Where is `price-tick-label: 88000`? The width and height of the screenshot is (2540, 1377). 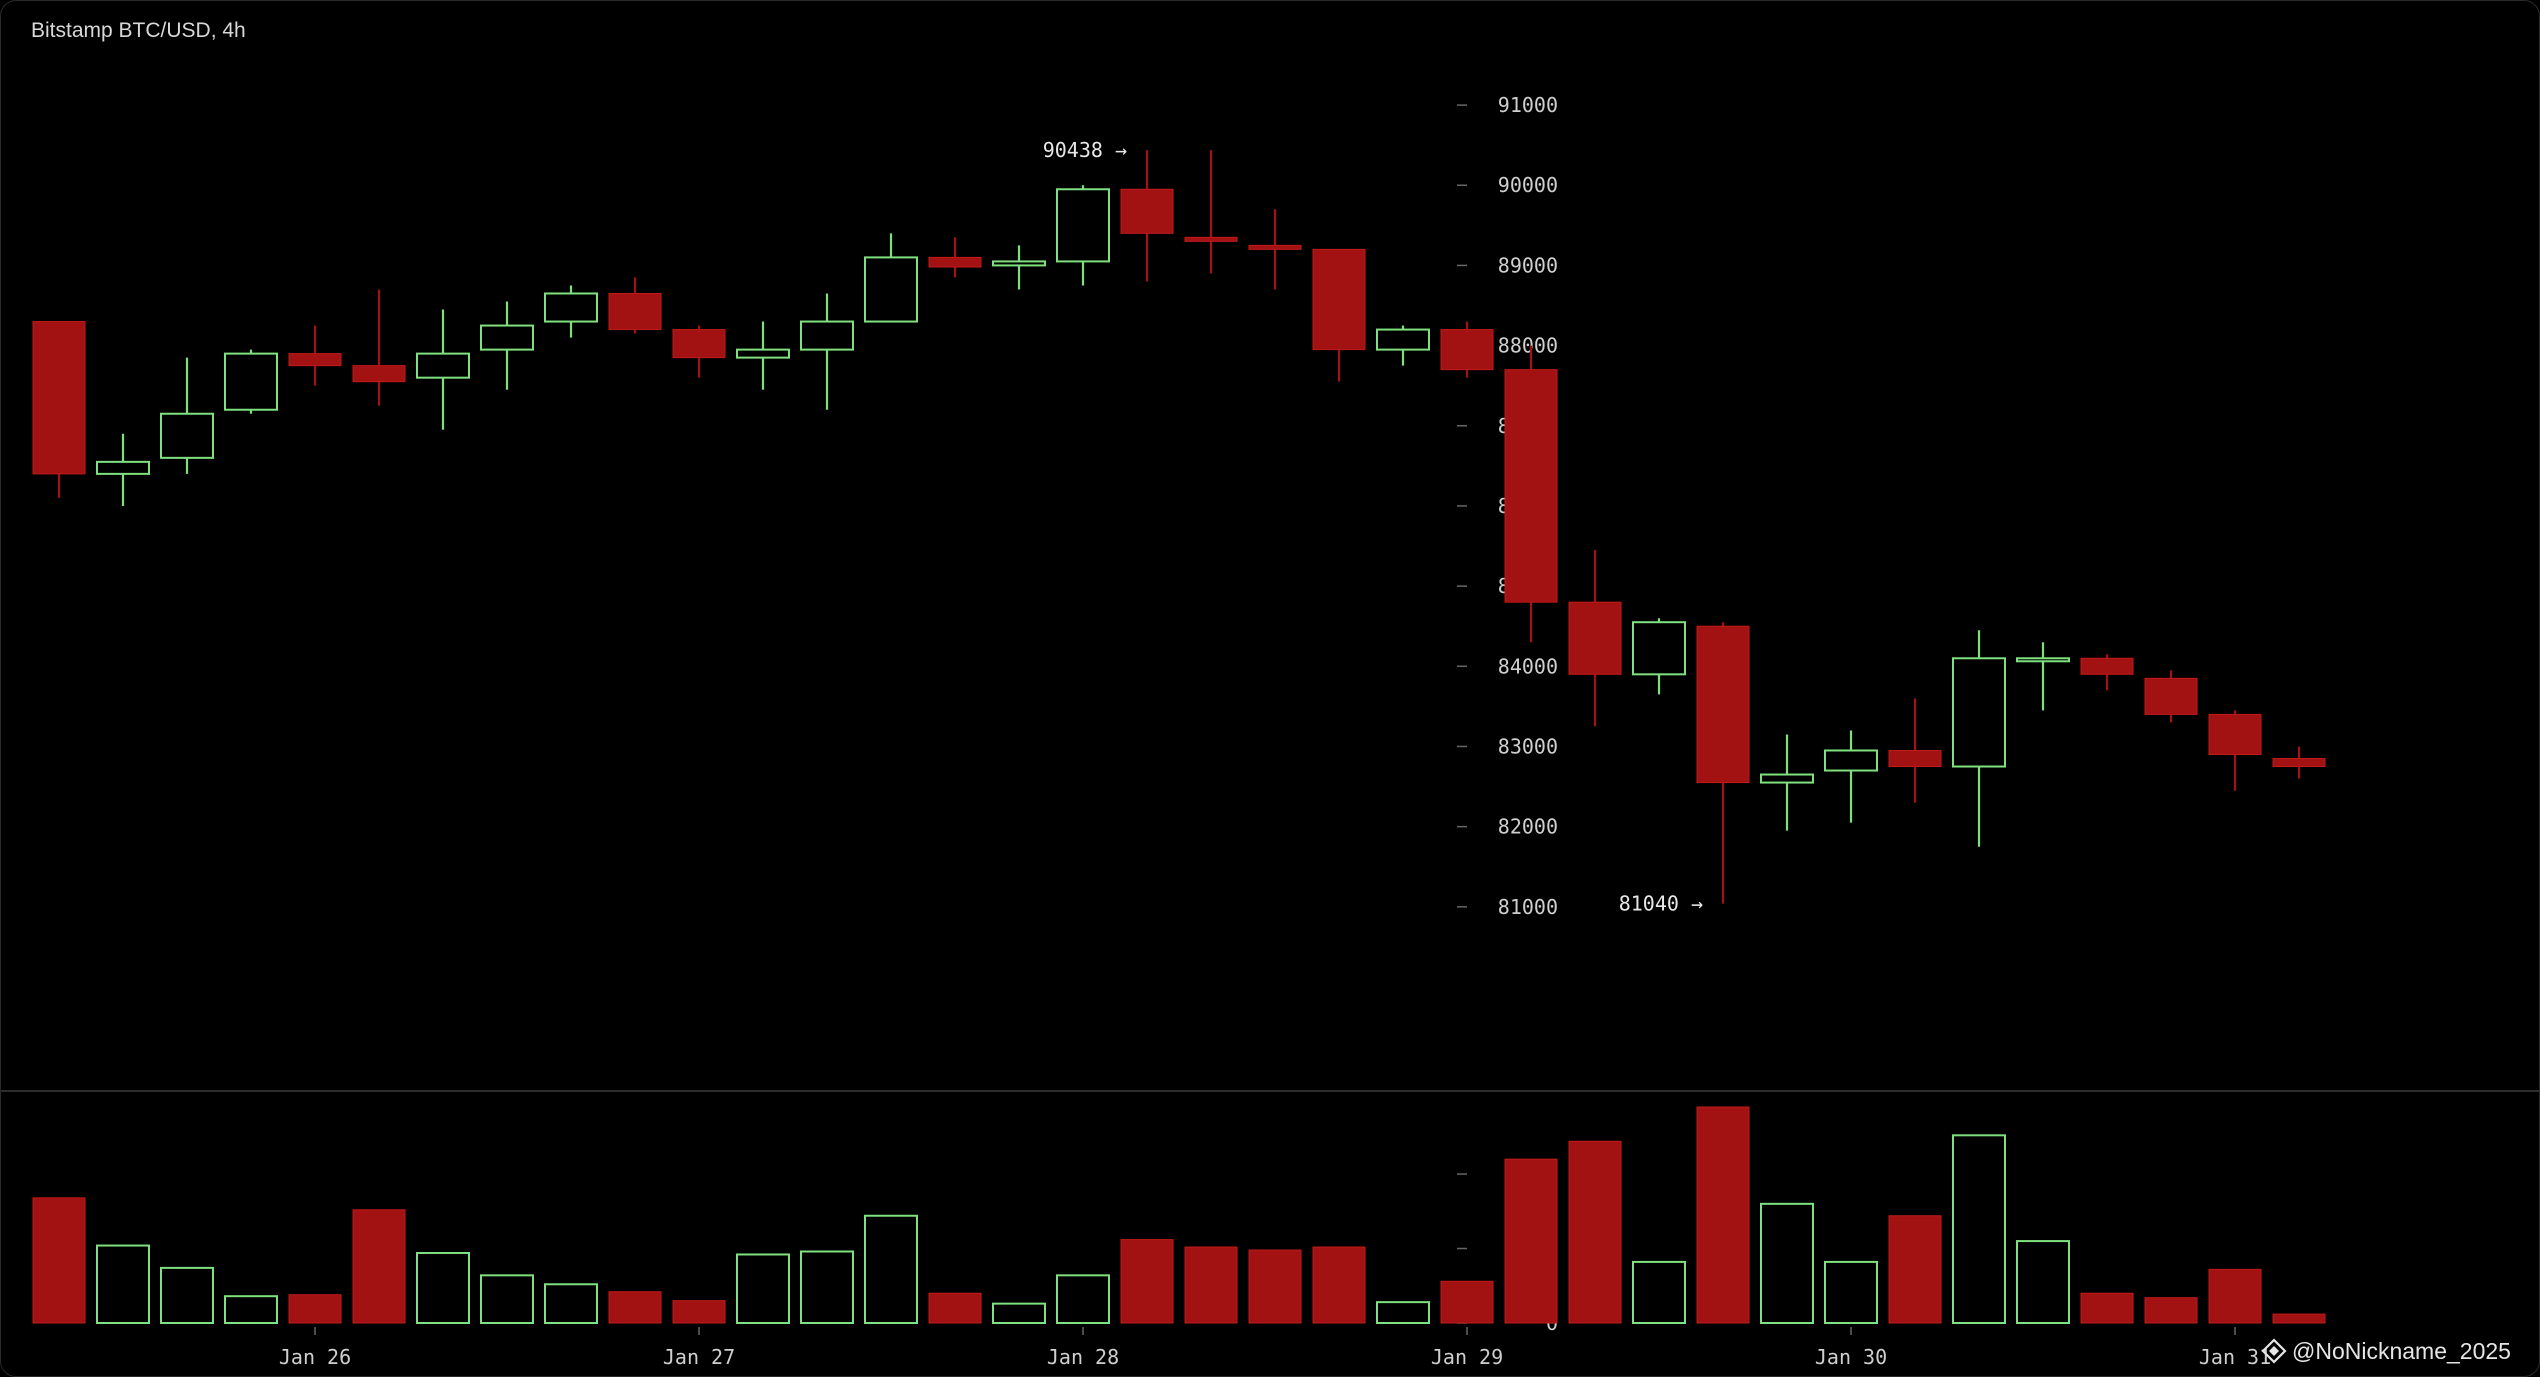
price-tick-label: 88000 is located at coordinates (1528, 346).